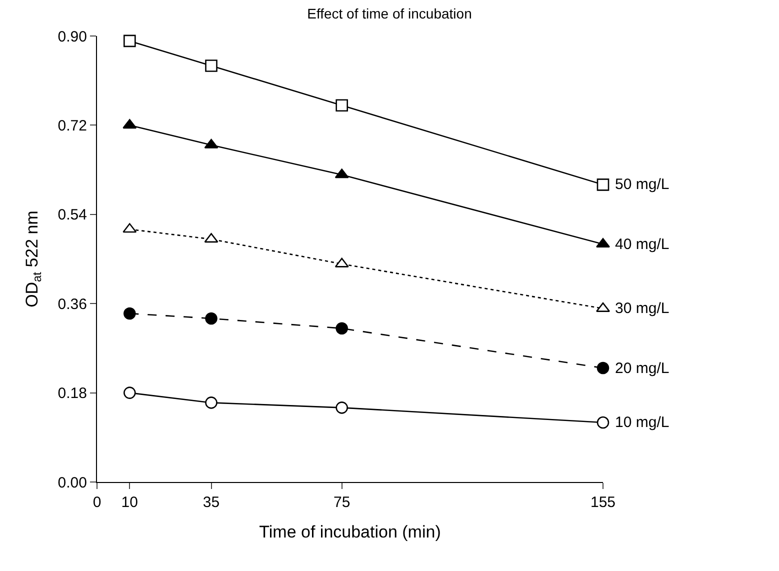  Describe the element at coordinates (642, 244) in the screenshot. I see `series-label: 40 mg/L` at that location.